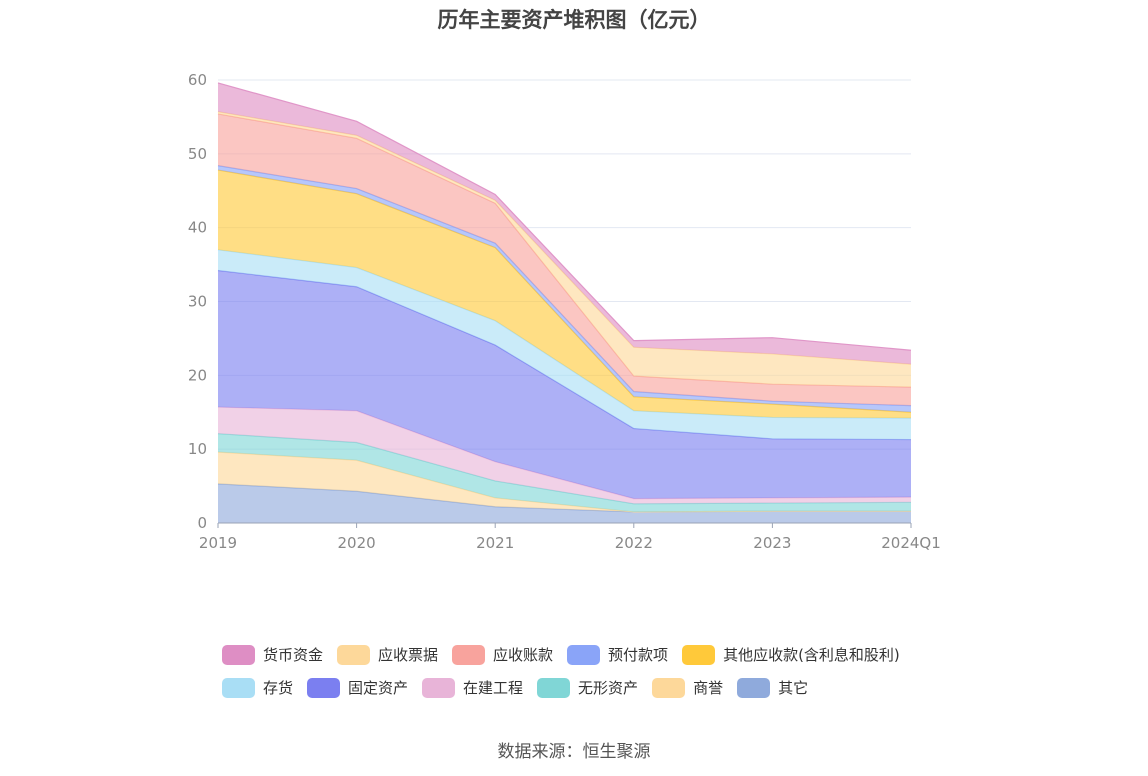  What do you see at coordinates (293, 655) in the screenshot?
I see `legend-label: 货币资金` at bounding box center [293, 655].